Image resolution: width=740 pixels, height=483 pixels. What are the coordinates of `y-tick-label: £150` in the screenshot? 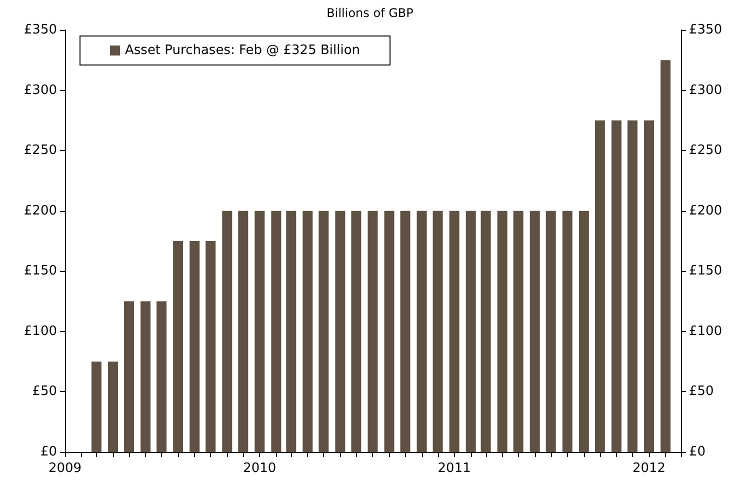 It's located at (40, 271).